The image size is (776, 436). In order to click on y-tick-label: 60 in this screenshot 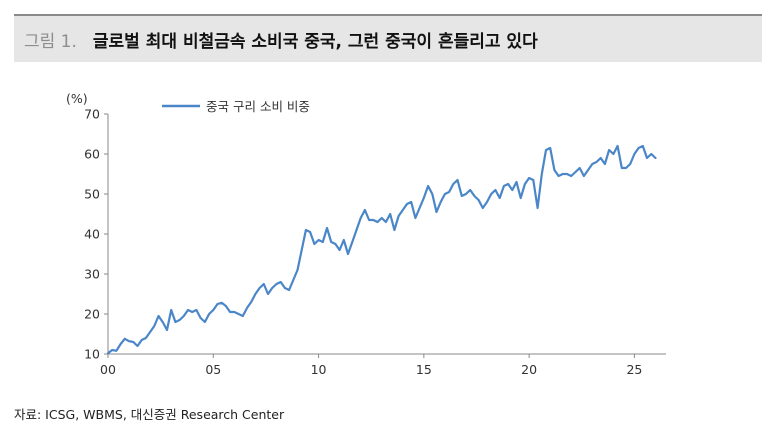, I will do `click(92, 154)`.